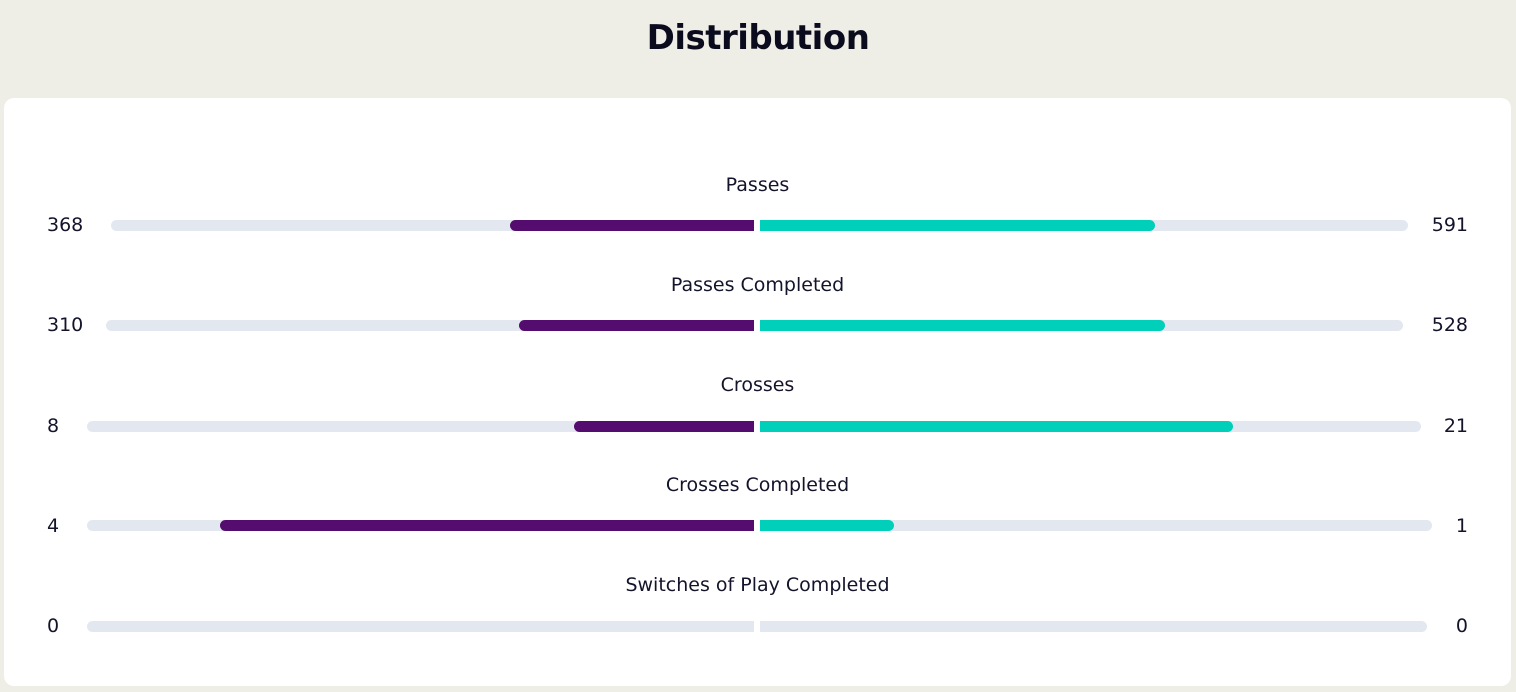 This screenshot has height=692, width=1516. I want to click on home-value: 0, so click(53, 626).